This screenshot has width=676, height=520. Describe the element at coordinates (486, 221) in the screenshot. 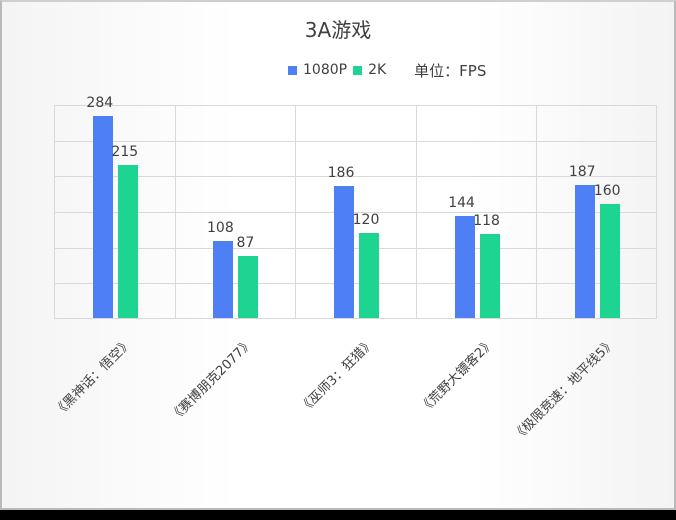

I see `data-label: 118` at that location.